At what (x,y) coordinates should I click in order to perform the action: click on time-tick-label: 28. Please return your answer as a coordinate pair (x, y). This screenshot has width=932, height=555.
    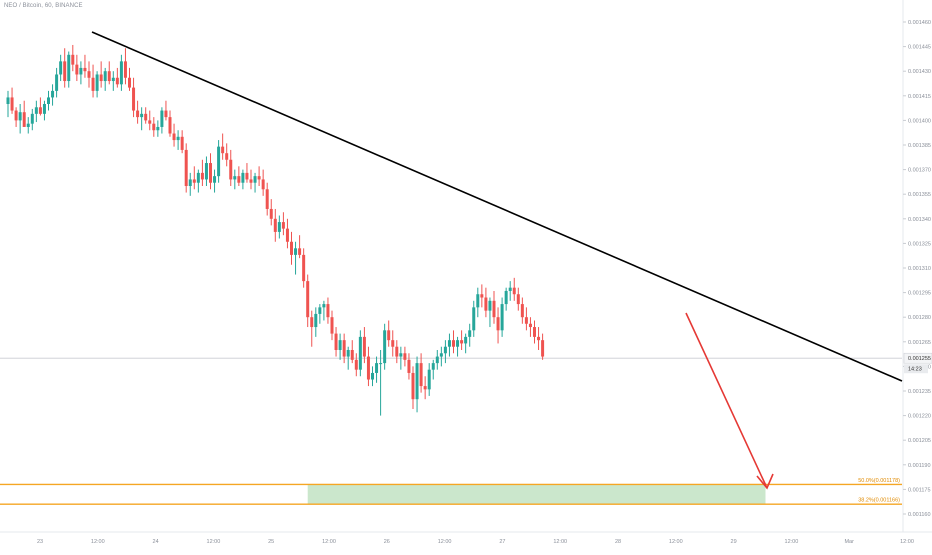
    Looking at the image, I should click on (618, 542).